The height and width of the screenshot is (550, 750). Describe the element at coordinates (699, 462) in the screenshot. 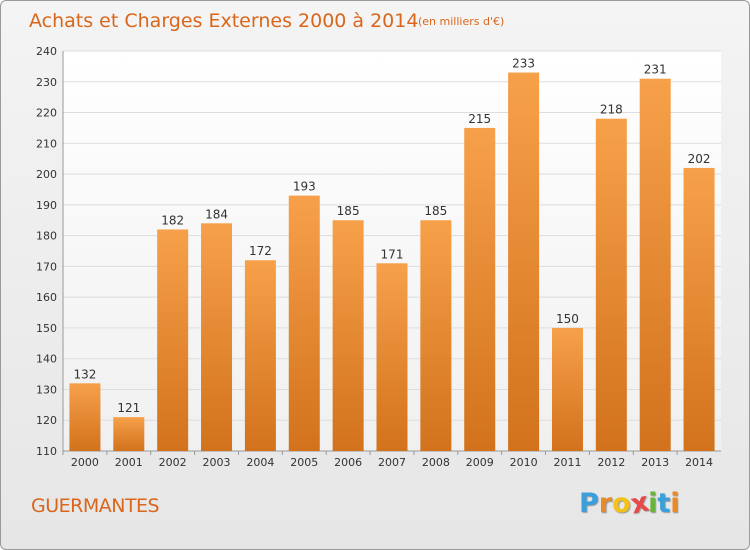

I see `x-tick-label: 2014` at that location.